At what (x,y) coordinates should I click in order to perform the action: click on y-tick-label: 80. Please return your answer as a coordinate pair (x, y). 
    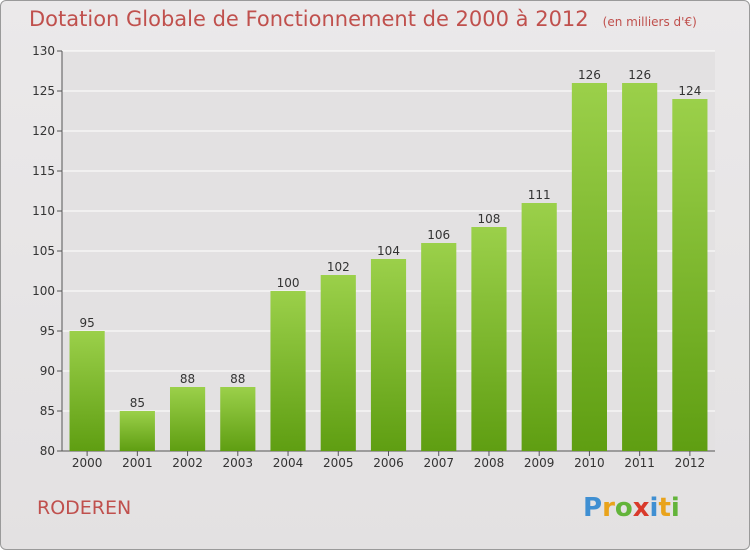
    Looking at the image, I should click on (47, 451).